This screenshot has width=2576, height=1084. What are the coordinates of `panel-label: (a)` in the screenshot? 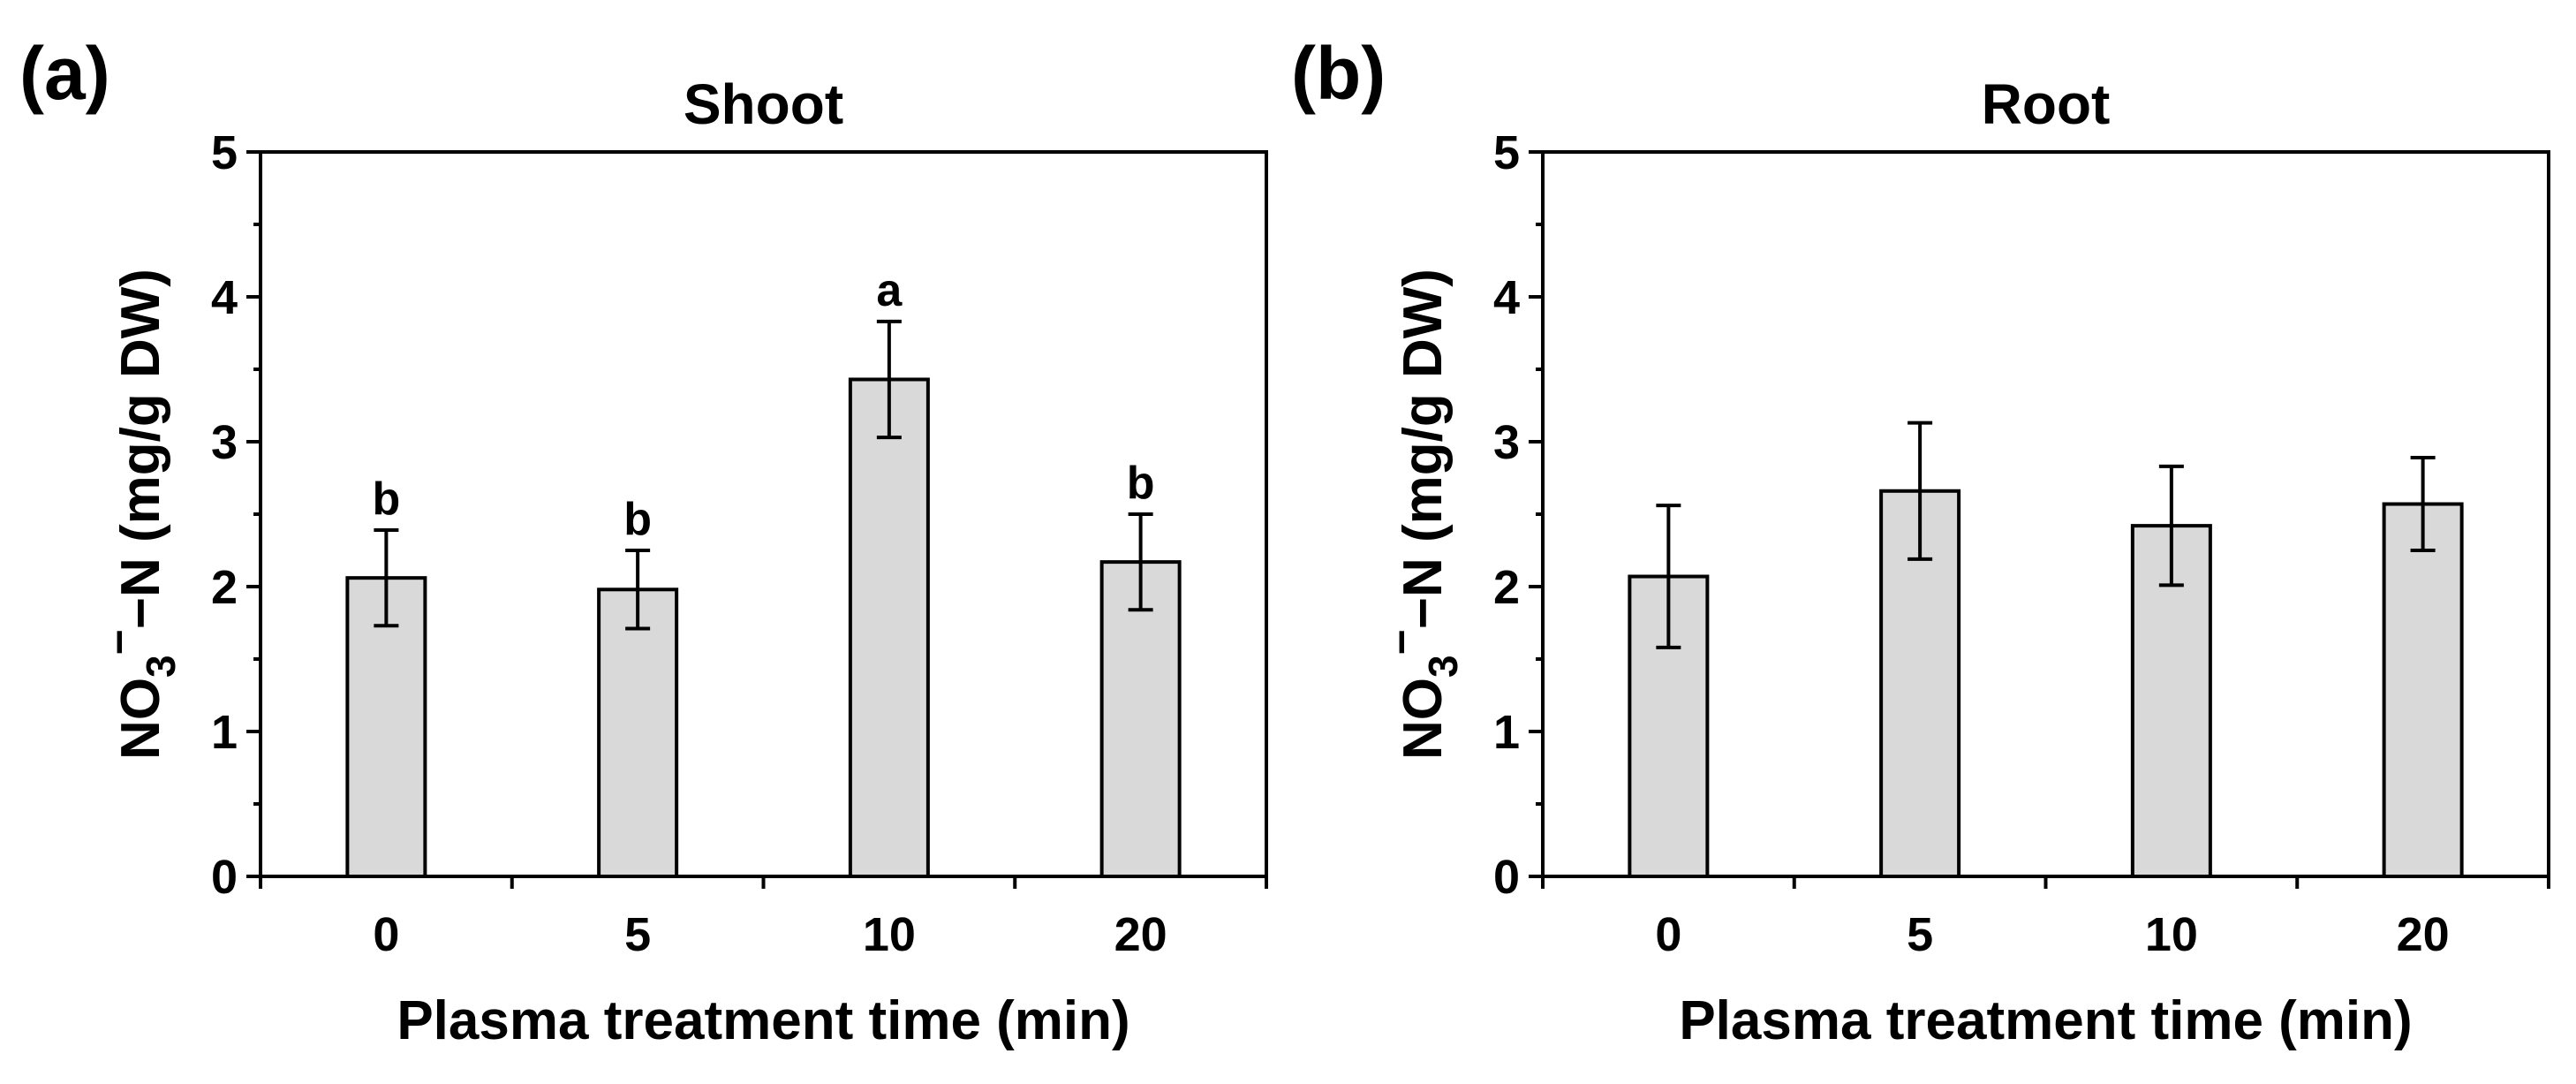 It's located at (64, 73).